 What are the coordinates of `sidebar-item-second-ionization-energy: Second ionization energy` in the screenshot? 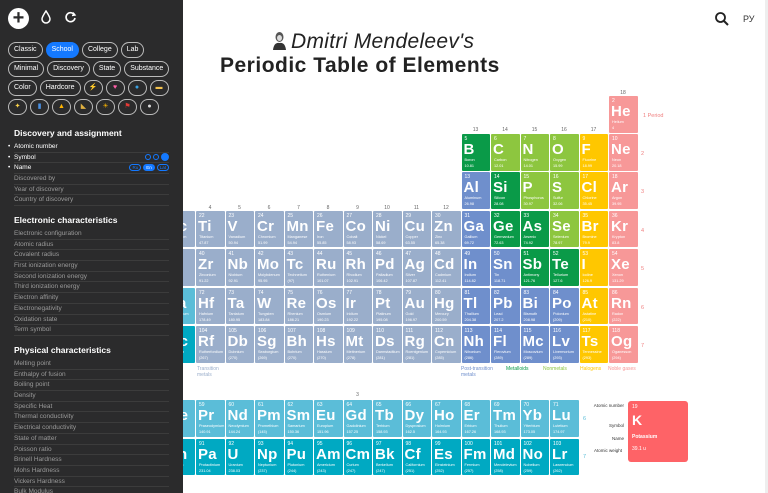 It's located at (91, 277).